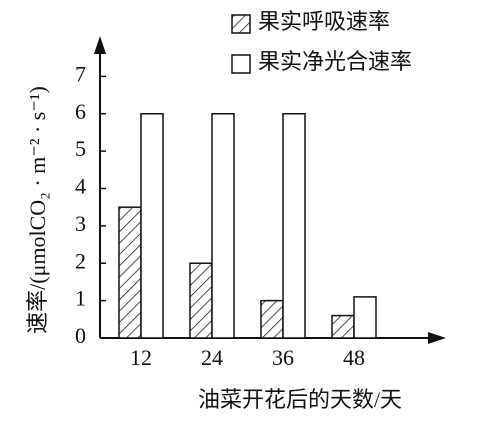 Image resolution: width=498 pixels, height=442 pixels. What do you see at coordinates (80, 223) in the screenshot?
I see `y-tick-label: 3` at bounding box center [80, 223].